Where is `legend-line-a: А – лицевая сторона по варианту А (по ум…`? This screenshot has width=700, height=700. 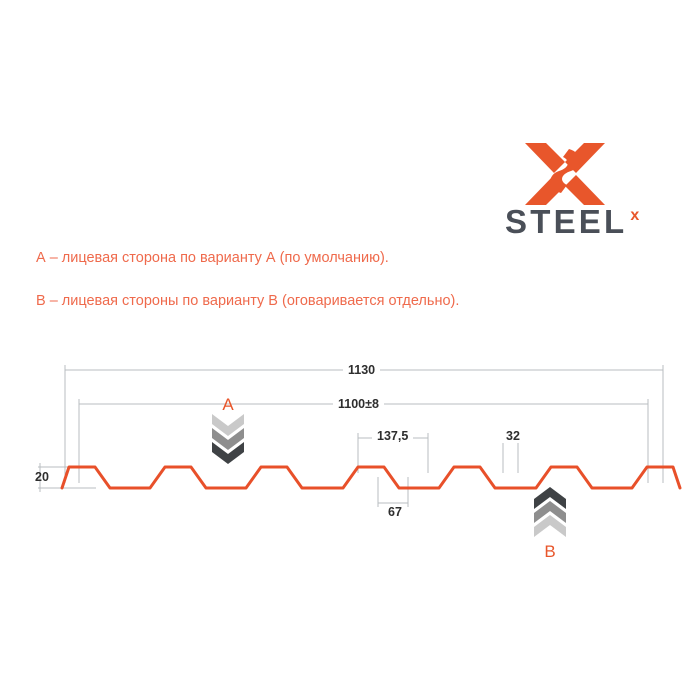
legend-line-a: А – лицевая сторона по варианту А (по ум… is located at coordinates (212, 258).